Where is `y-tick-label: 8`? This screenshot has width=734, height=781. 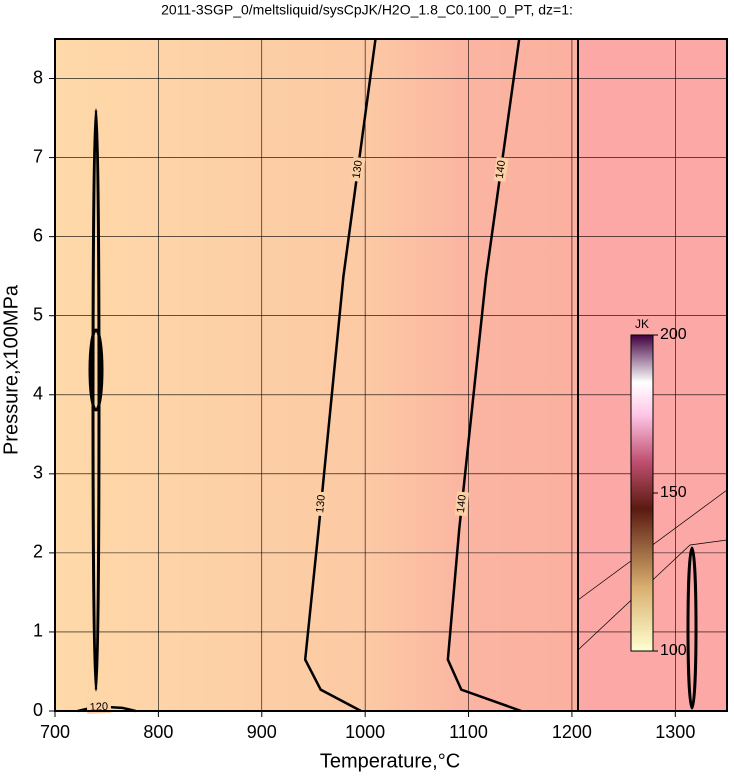 y-tick-label: 8 is located at coordinates (38, 77).